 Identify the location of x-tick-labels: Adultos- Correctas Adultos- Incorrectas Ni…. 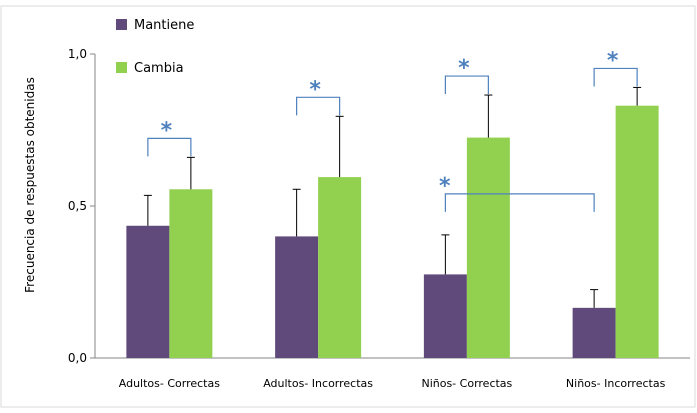
(392, 383).